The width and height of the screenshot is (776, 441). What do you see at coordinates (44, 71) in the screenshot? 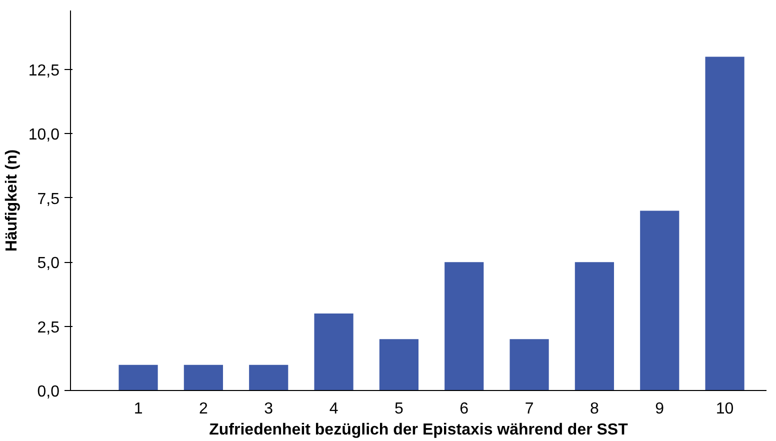
I see `y-tick-label: 12,5` at bounding box center [44, 71].